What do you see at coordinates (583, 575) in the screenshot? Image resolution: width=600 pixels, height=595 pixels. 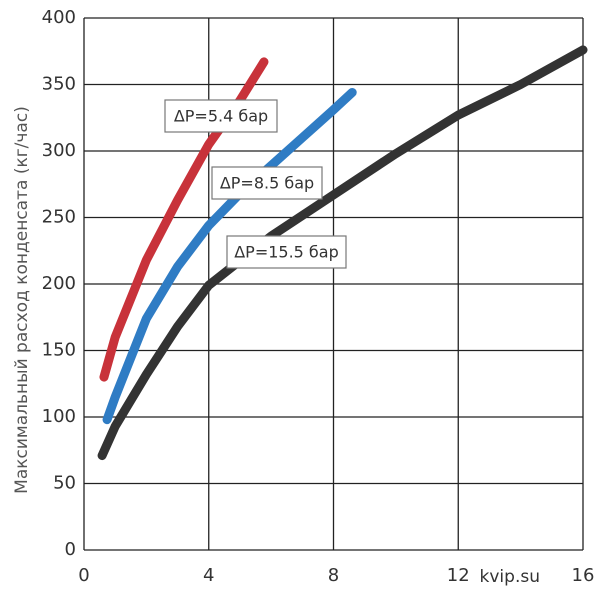 I see `x-tick-label: 16` at bounding box center [583, 575].